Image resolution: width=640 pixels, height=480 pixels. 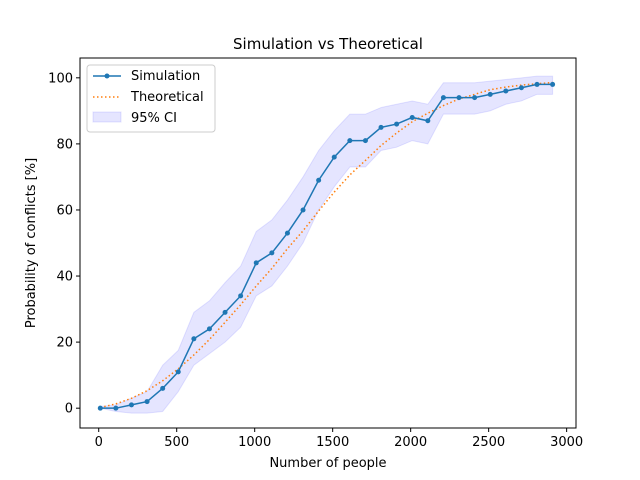 I want to click on y-tick-label: 100, so click(x=60, y=78).